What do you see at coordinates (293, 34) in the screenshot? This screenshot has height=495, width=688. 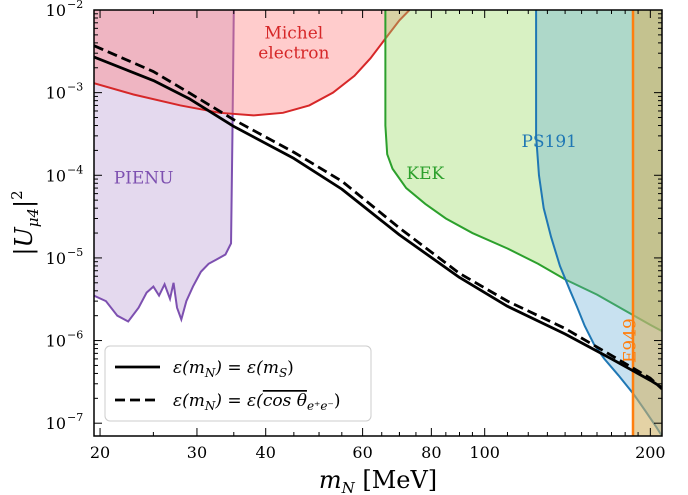 I see `region-label-michel-electron: Michel` at bounding box center [293, 34].